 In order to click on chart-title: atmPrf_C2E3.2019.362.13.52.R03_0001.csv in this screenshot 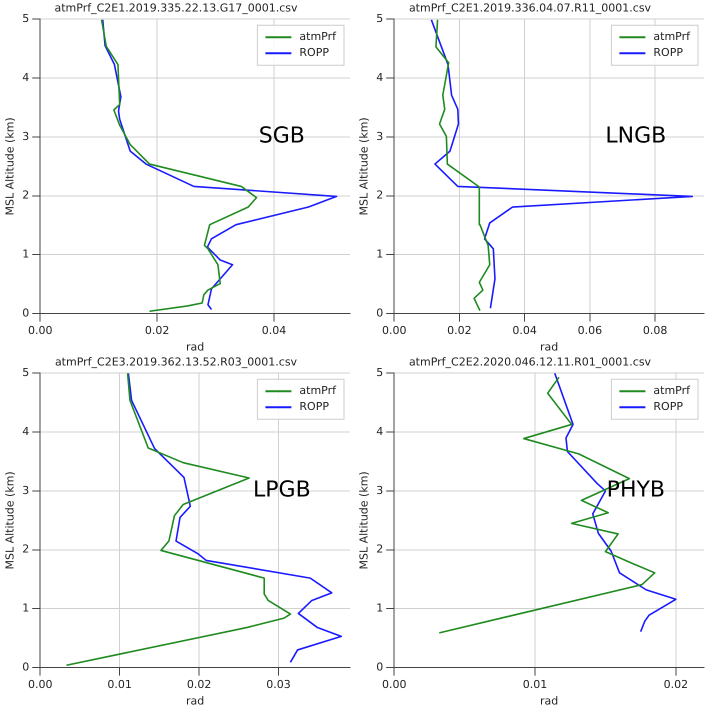, I will do `click(176, 361)`.